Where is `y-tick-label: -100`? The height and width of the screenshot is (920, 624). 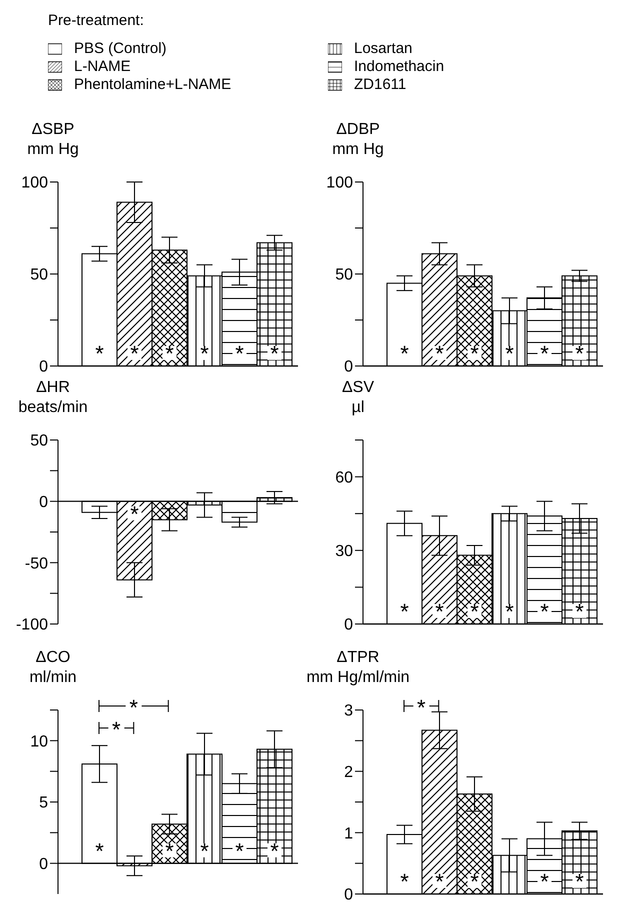
y-tick-label: -100 is located at coordinates (32, 625).